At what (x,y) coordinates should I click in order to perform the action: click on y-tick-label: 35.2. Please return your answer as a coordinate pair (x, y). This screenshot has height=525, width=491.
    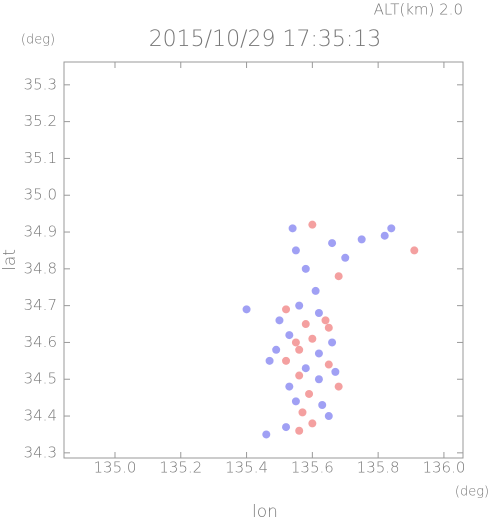
    Looking at the image, I should click on (40, 121).